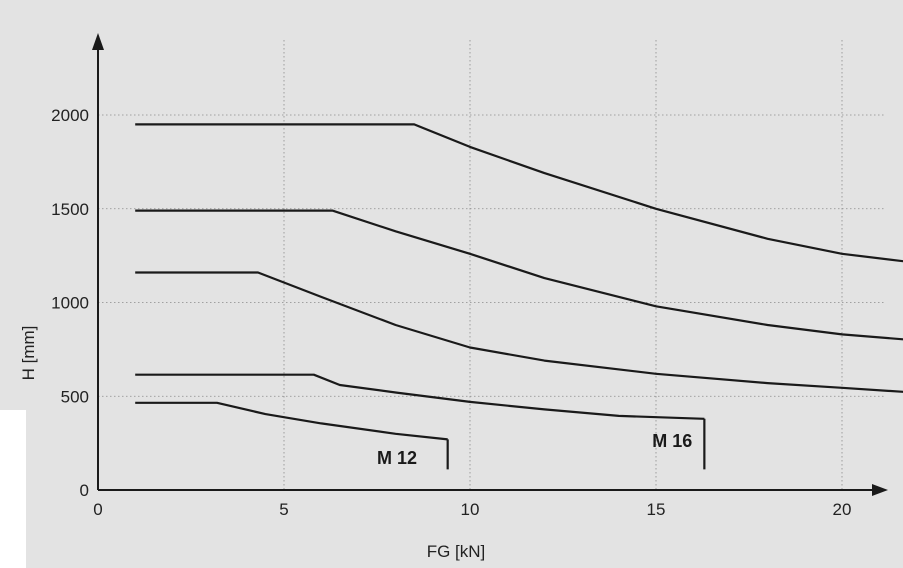 The image size is (903, 568). I want to click on y-tick-label: 1000, so click(70, 303).